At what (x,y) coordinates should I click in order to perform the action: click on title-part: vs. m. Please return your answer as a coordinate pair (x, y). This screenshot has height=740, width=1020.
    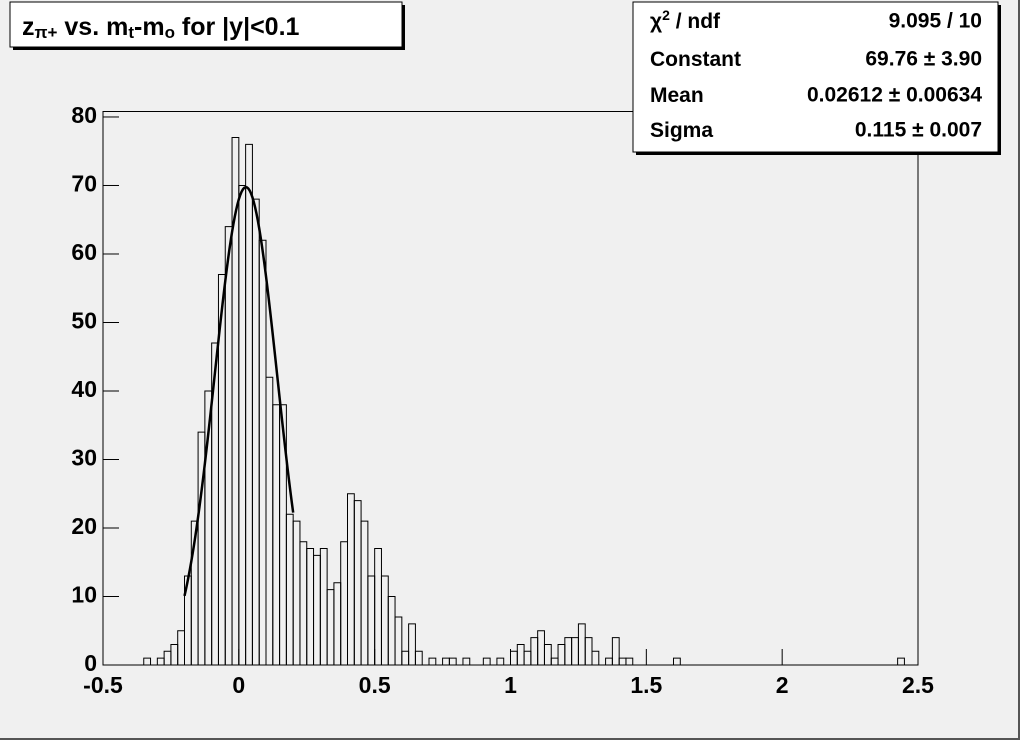
    Looking at the image, I should click on (92, 27).